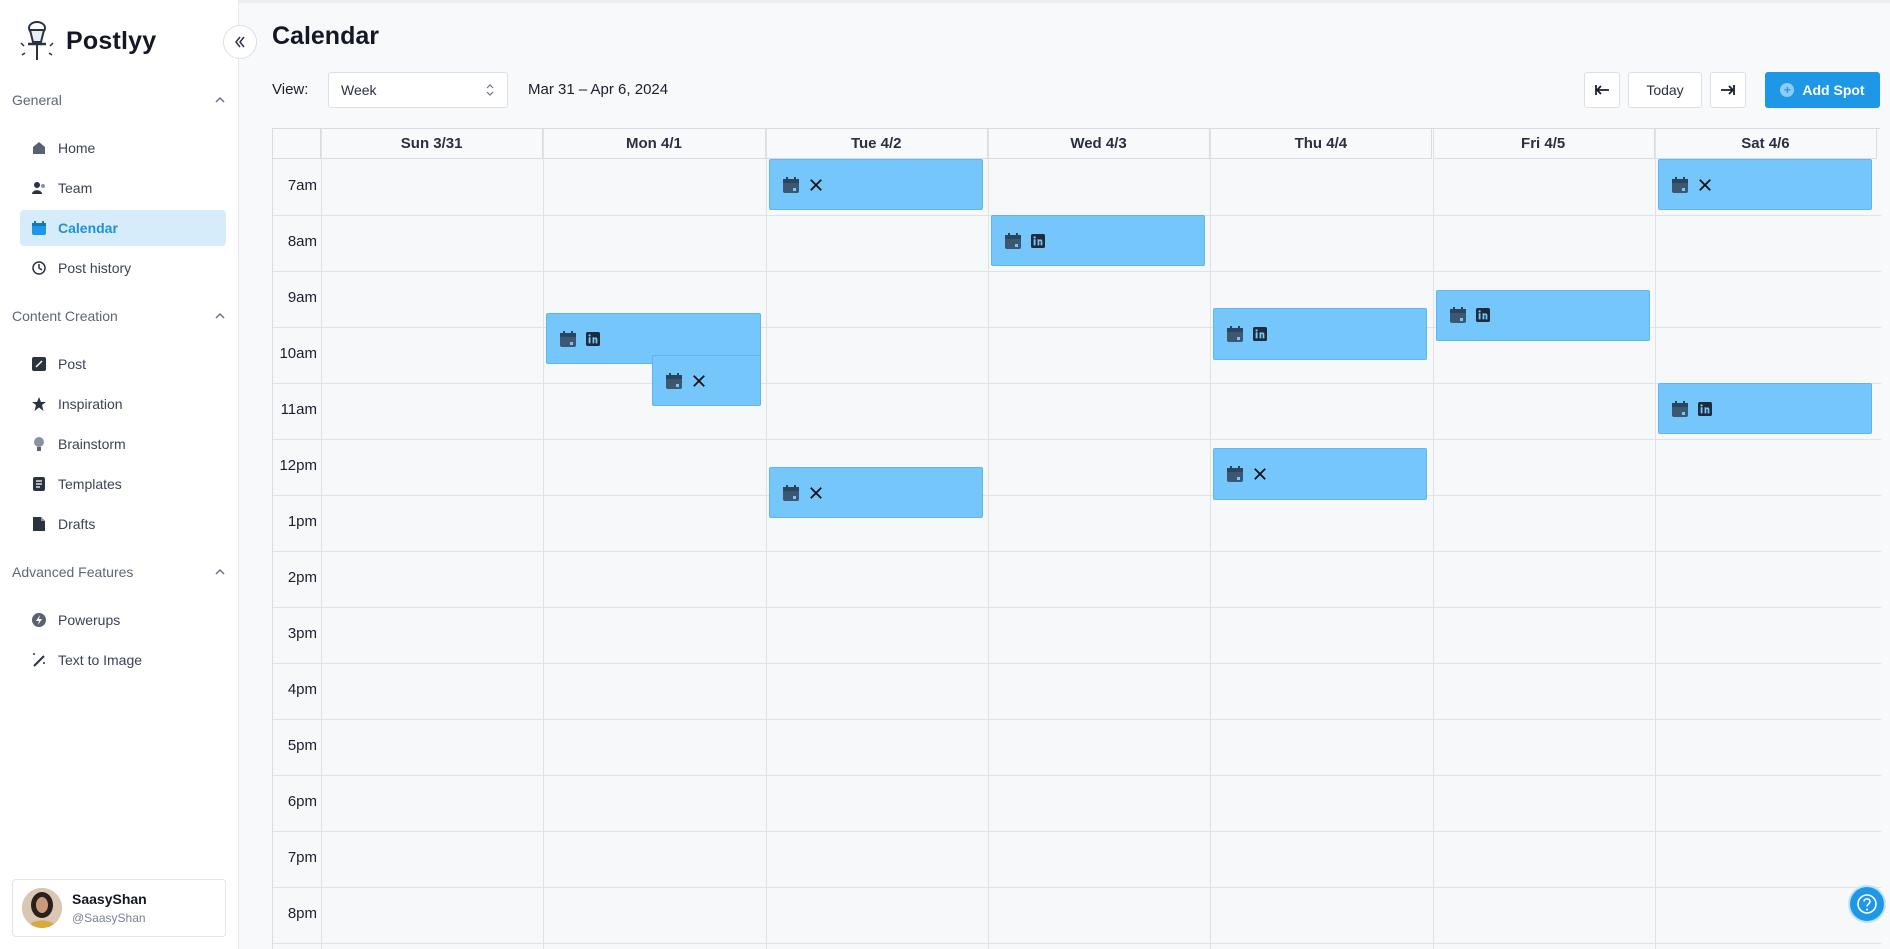  I want to click on add-spot-label: Add Spot, so click(1833, 90).